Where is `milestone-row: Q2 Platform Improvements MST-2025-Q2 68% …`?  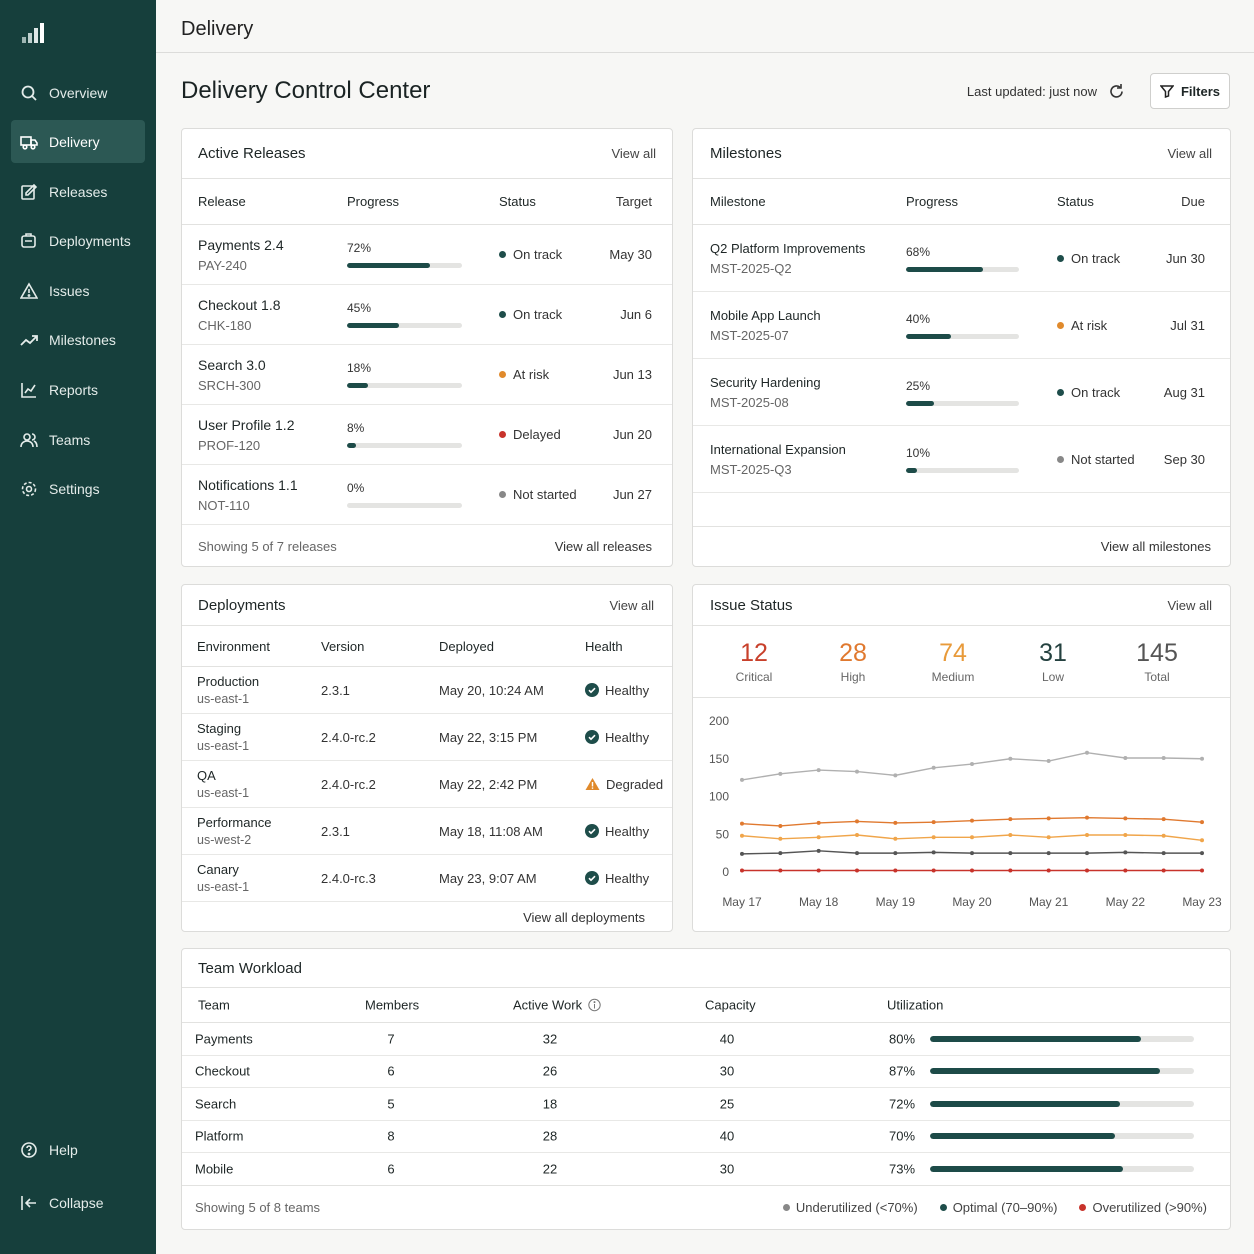 milestone-row: Q2 Platform Improvements MST-2025-Q2 68% … is located at coordinates (961, 258).